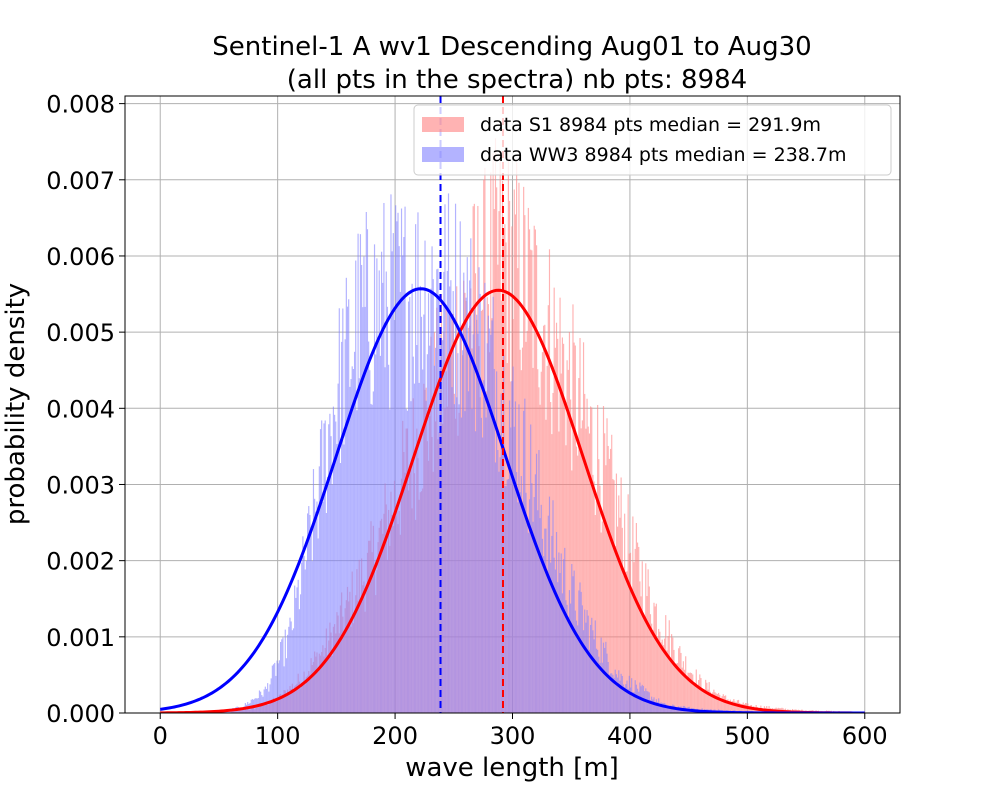 The width and height of the screenshot is (1000, 800). What do you see at coordinates (520, 731) in the screenshot?
I see `x-axis-ticks: 0 100 200 300 400 500 600` at bounding box center [520, 731].